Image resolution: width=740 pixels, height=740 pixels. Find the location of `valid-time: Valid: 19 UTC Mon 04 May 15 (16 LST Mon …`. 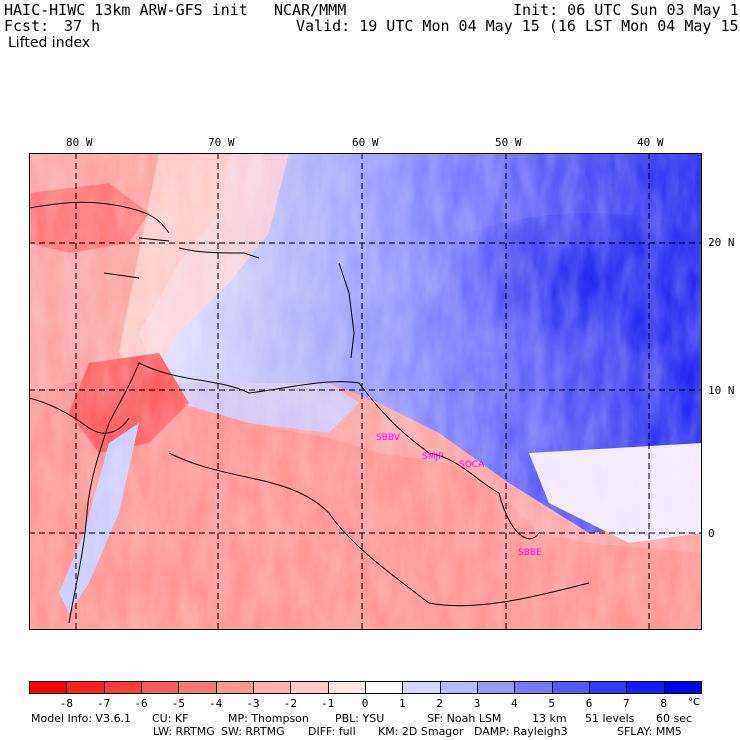

valid-time: Valid: 19 UTC Mon 04 May 15 (16 LST Mon … is located at coordinates (518, 26).